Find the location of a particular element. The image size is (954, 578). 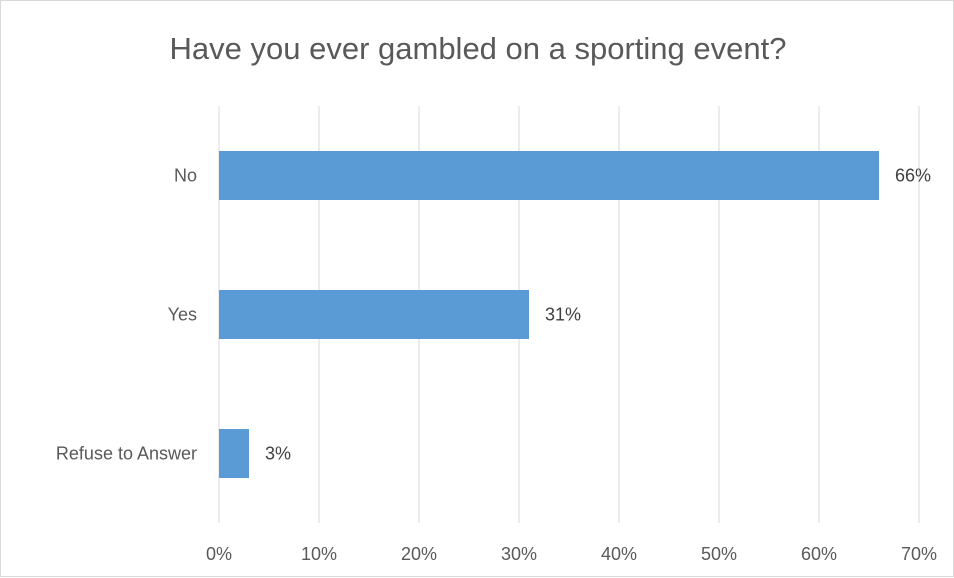

x-tick-label: 50% is located at coordinates (719, 554).